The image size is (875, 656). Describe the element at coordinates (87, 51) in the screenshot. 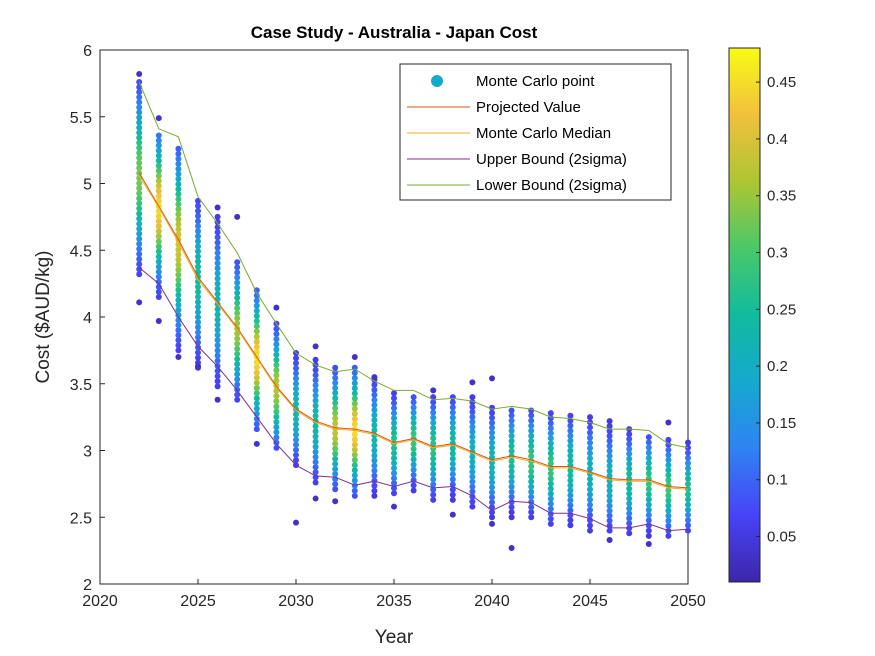

I see `y-tick-label: 6` at that location.